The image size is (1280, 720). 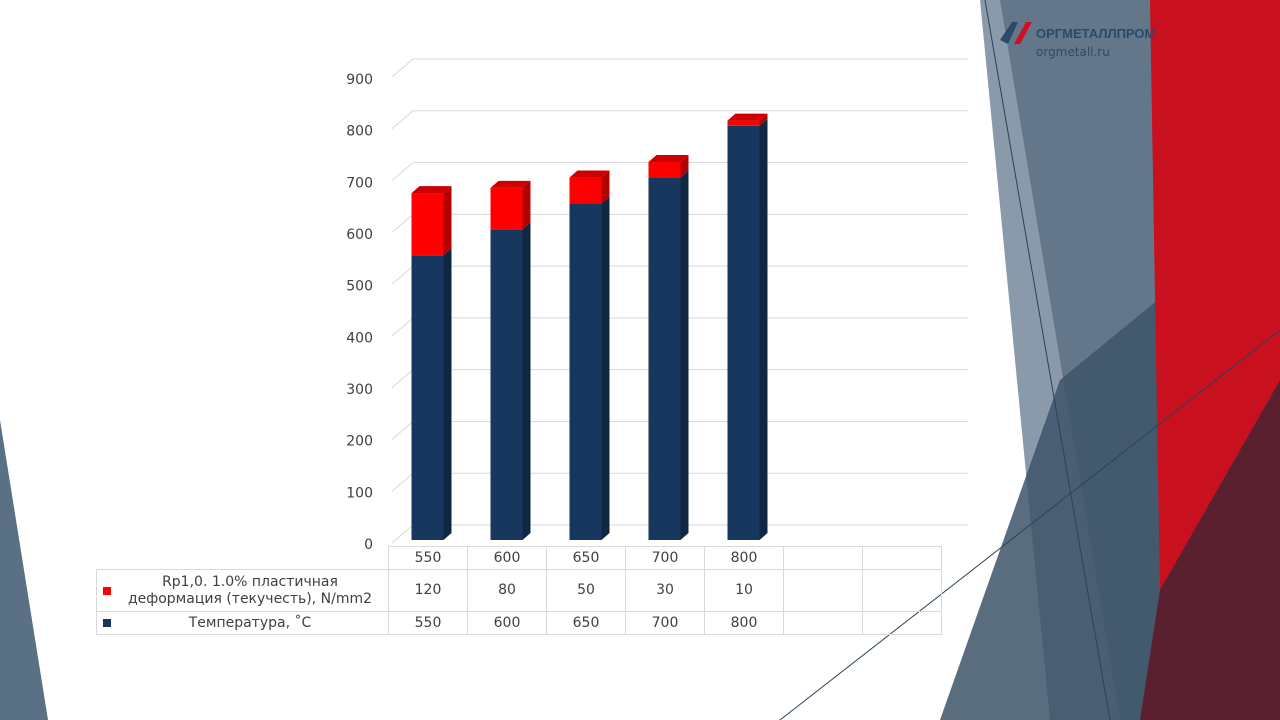 What do you see at coordinates (359, 287) in the screenshot?
I see `y-tick-label: 500` at bounding box center [359, 287].